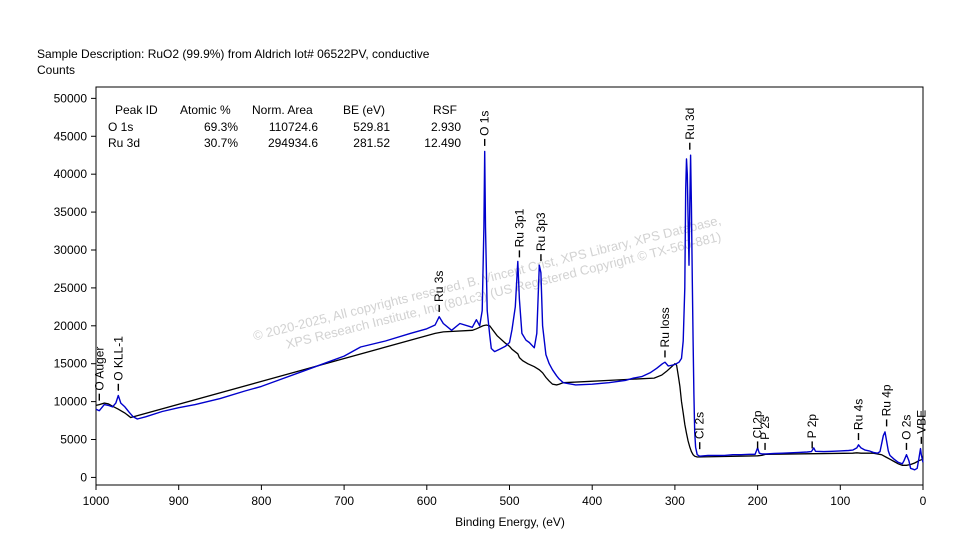 This screenshot has width=980, height=558. What do you see at coordinates (510, 522) in the screenshot?
I see `x-axis-title: Binding Energy, (eV)` at bounding box center [510, 522].